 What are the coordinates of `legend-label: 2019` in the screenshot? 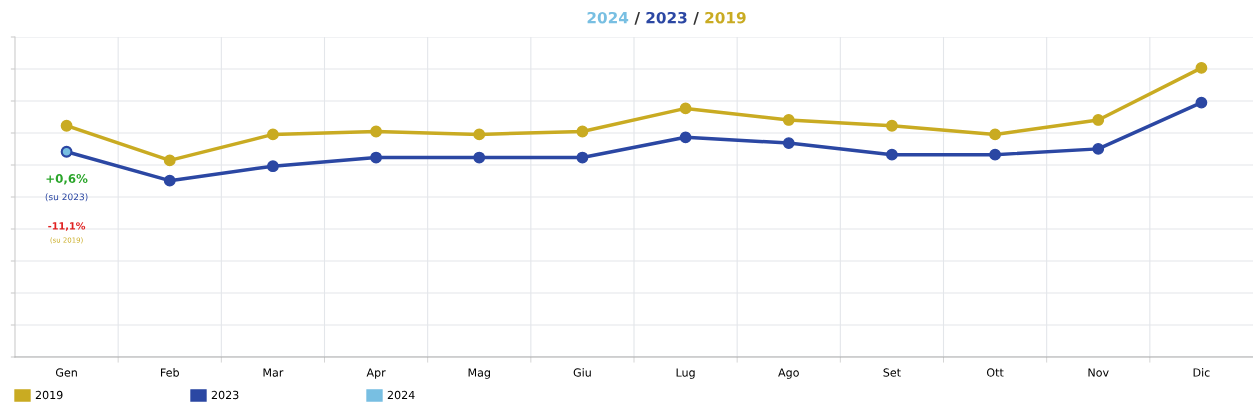 It's located at (49, 395).